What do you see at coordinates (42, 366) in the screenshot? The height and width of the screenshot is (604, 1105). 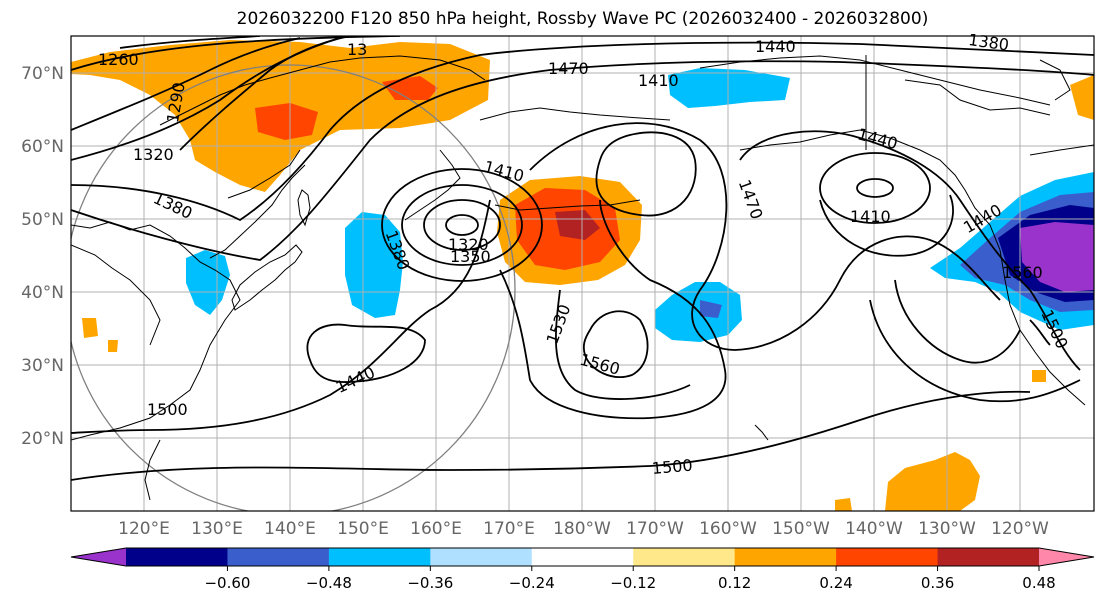 I see `lat-label-30n: 30°N` at bounding box center [42, 366].